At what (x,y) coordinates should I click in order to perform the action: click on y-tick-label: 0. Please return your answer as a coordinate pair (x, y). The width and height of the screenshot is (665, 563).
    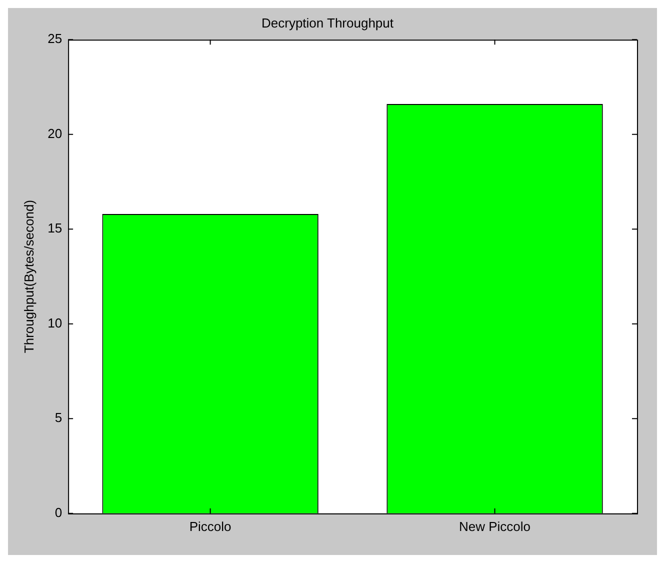
    Looking at the image, I should click on (58, 512).